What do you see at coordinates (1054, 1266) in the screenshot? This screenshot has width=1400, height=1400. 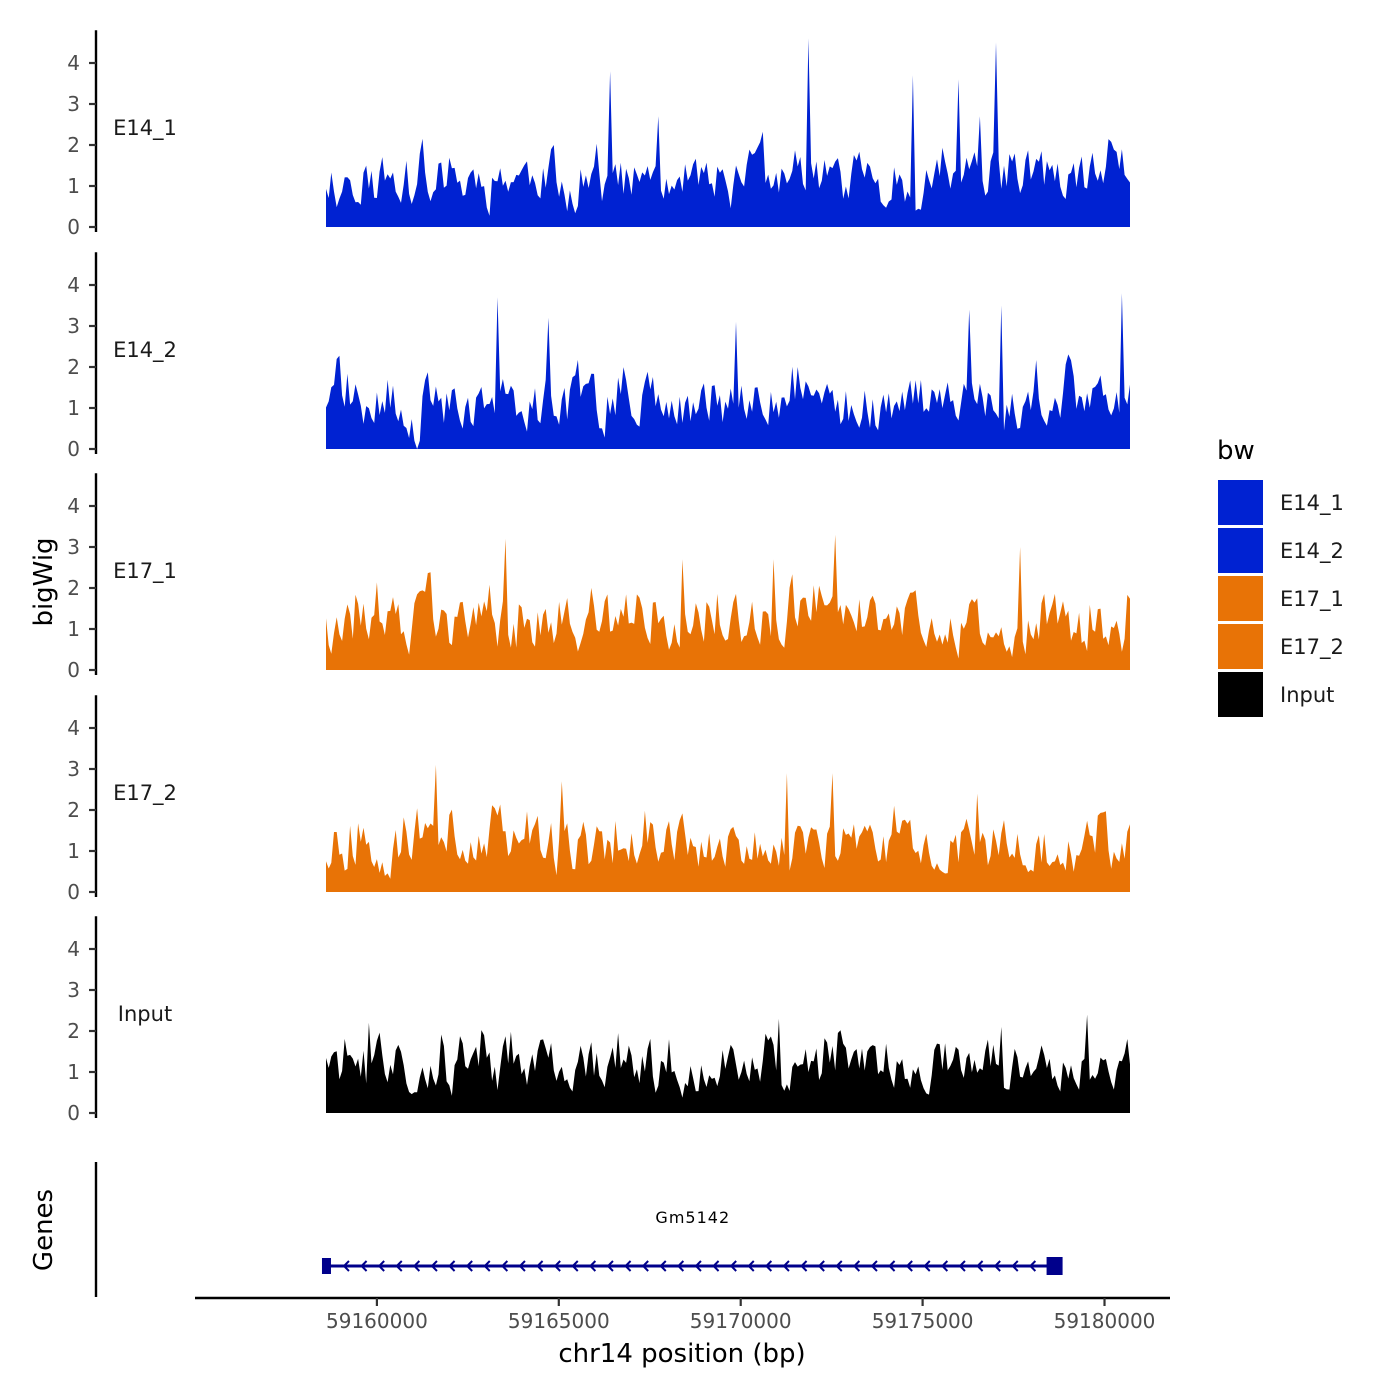 I see `gene-exon-end` at bounding box center [1054, 1266].